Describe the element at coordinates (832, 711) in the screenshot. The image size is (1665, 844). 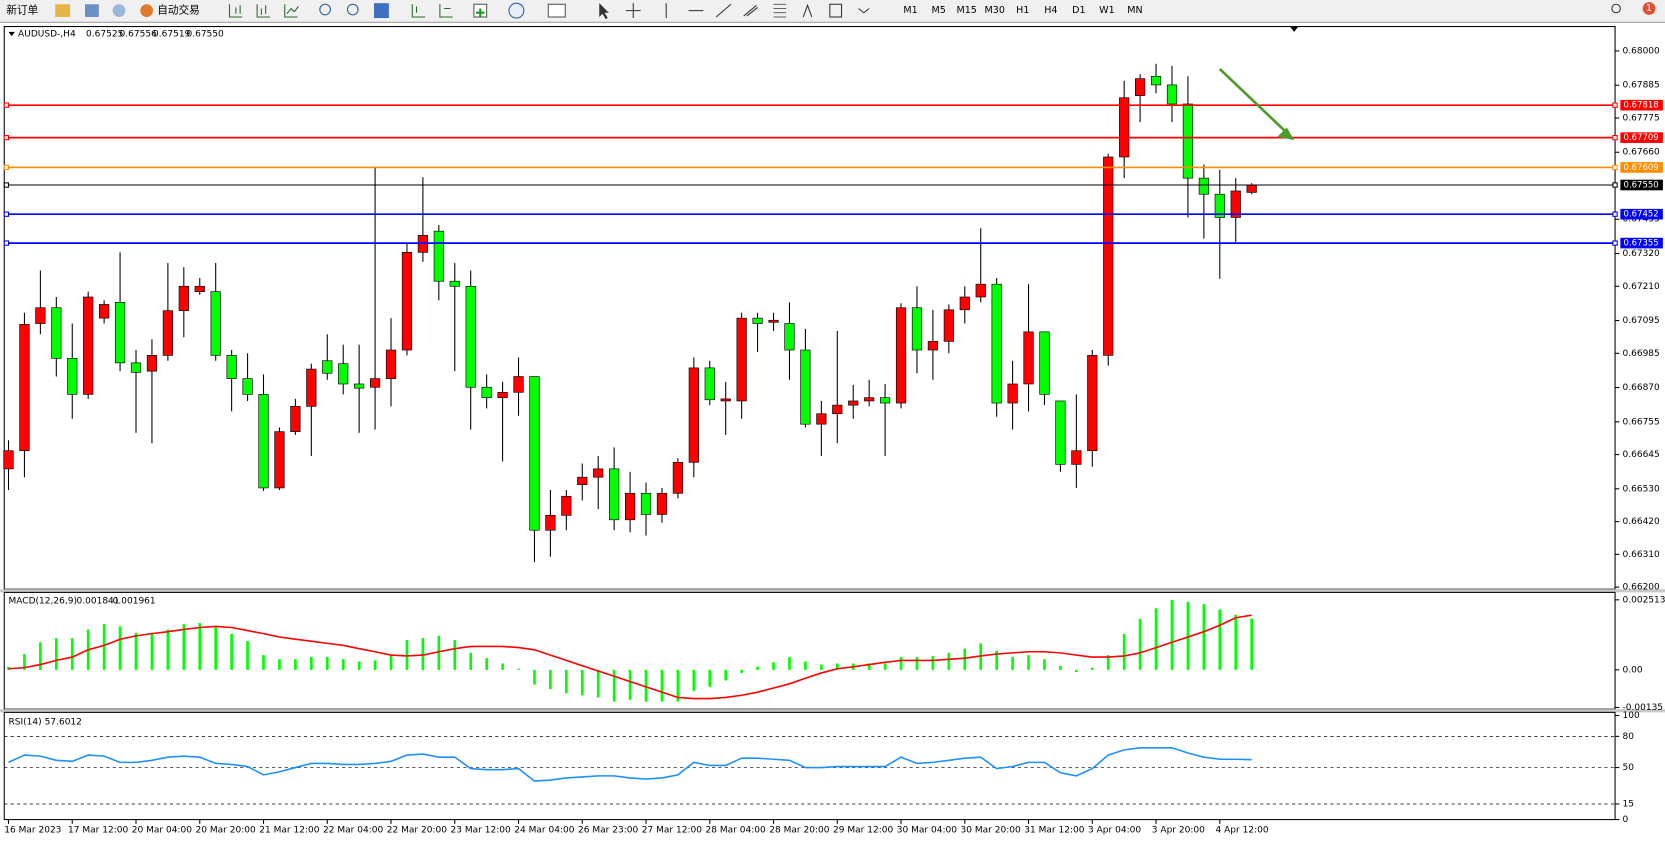
I see `separator` at that location.